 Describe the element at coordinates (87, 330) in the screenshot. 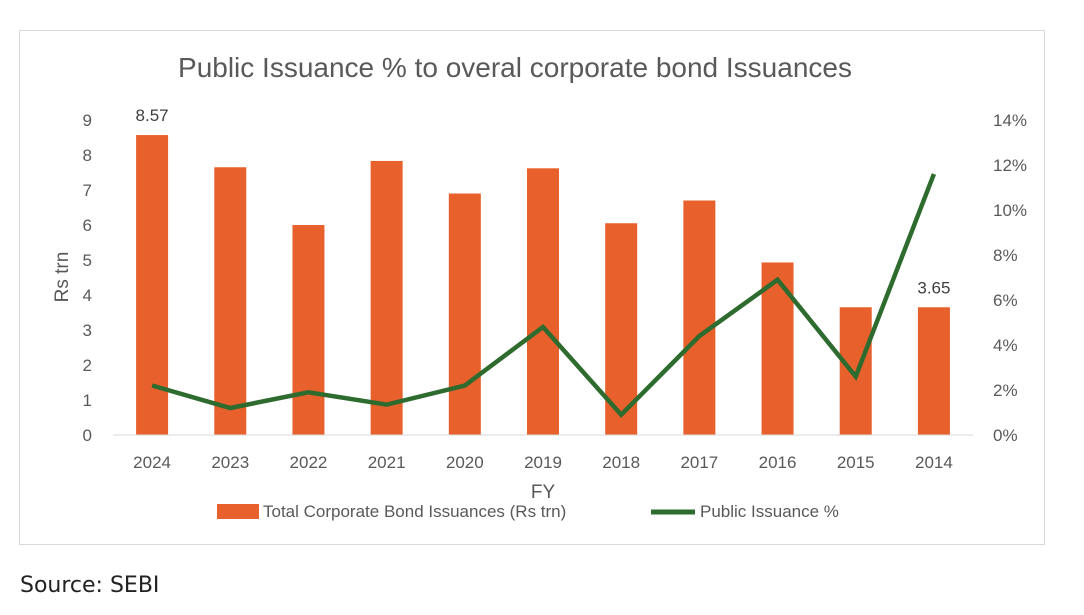

I see `y-tick-label: 3` at that location.